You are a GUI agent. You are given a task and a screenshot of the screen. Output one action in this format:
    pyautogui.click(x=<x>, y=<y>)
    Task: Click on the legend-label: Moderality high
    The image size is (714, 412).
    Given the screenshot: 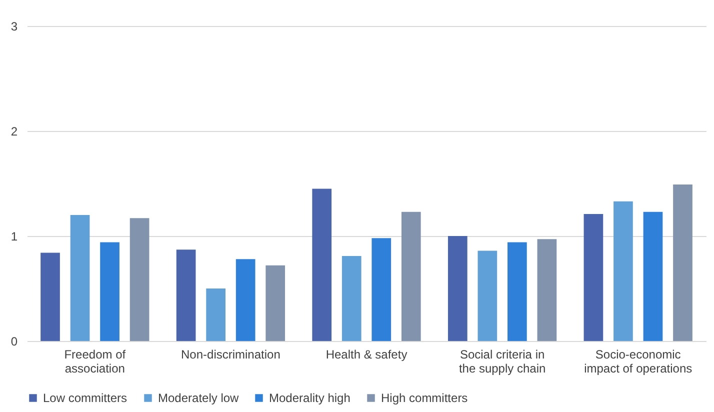 What is the action you would take?
    pyautogui.click(x=309, y=398)
    